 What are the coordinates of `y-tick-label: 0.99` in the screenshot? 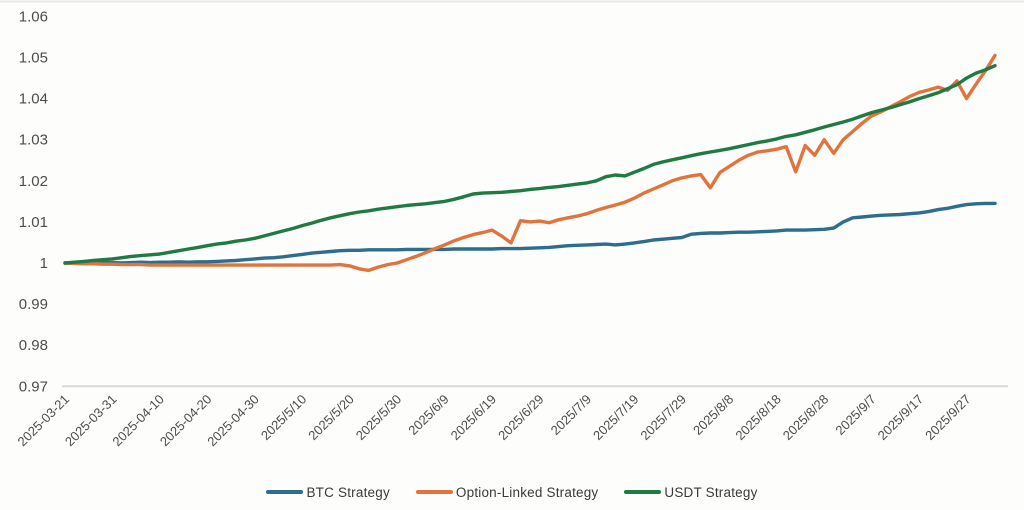 It's located at (33, 304).